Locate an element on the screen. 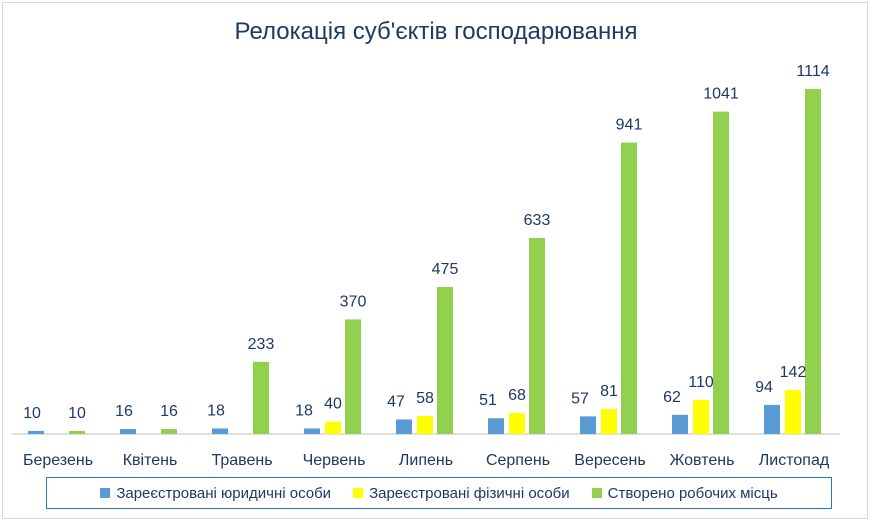 The height and width of the screenshot is (523, 872). value-label-jobs-7: 1041 is located at coordinates (721, 94).